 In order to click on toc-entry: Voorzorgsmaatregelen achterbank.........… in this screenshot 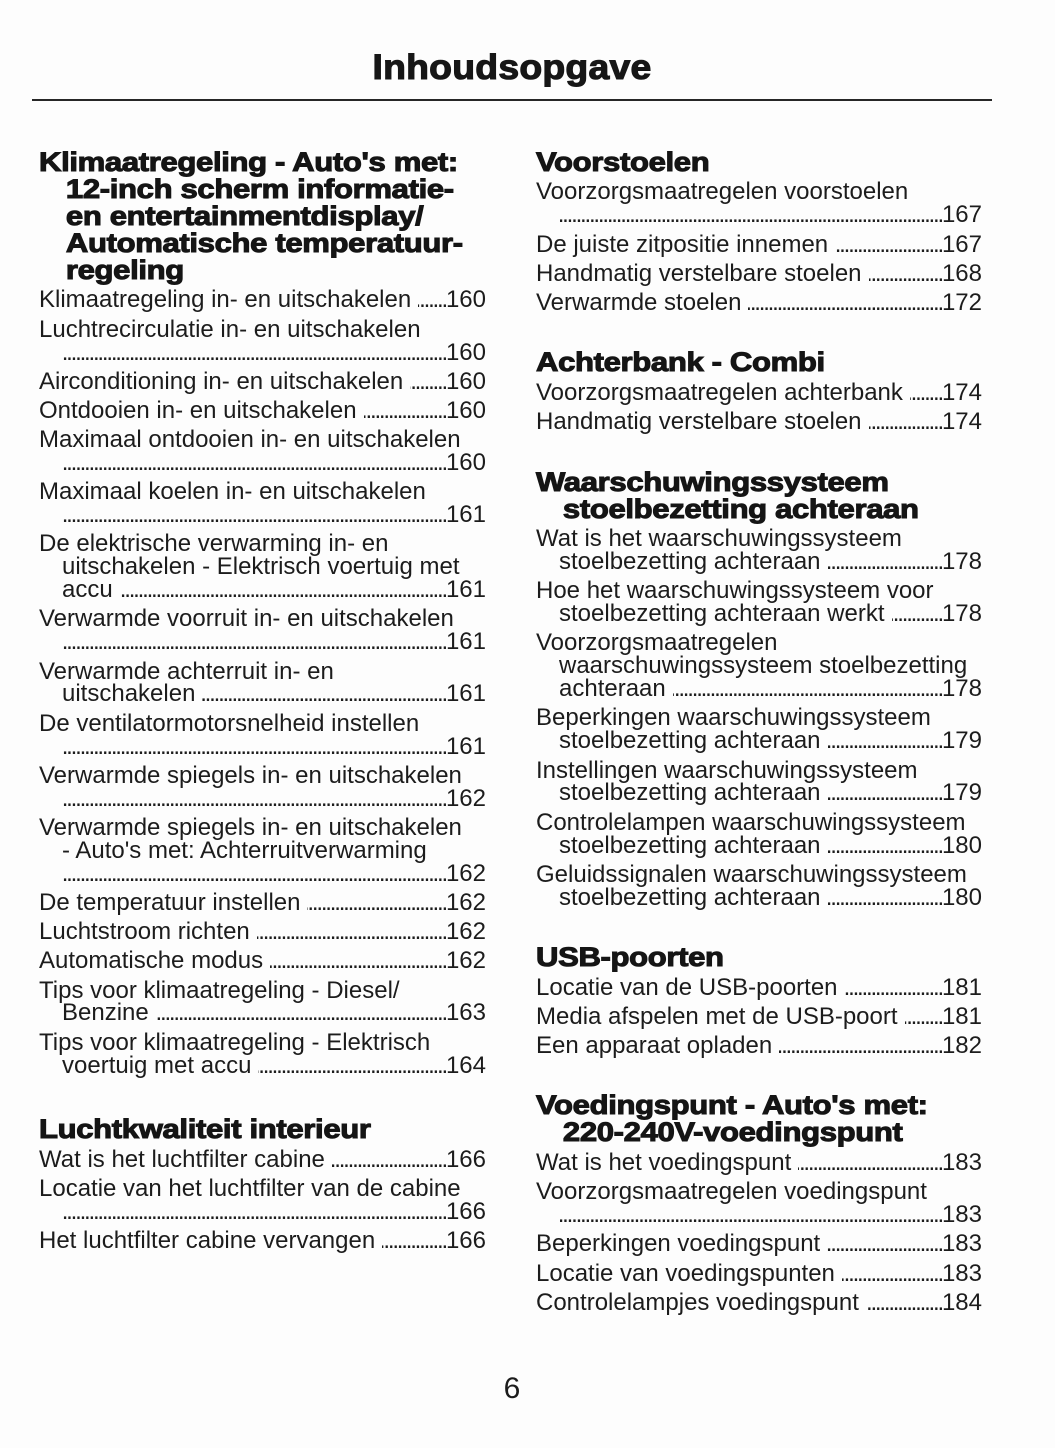, I will do `click(759, 392)`.